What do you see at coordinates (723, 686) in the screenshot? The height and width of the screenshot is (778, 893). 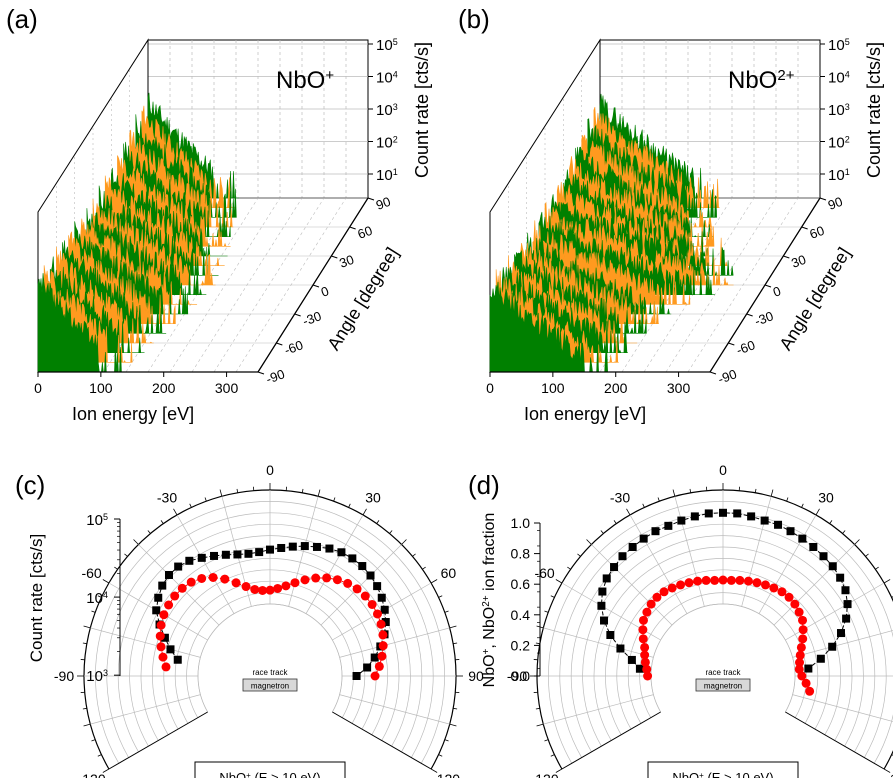 I see `magnetron-label: magnetron` at bounding box center [723, 686].